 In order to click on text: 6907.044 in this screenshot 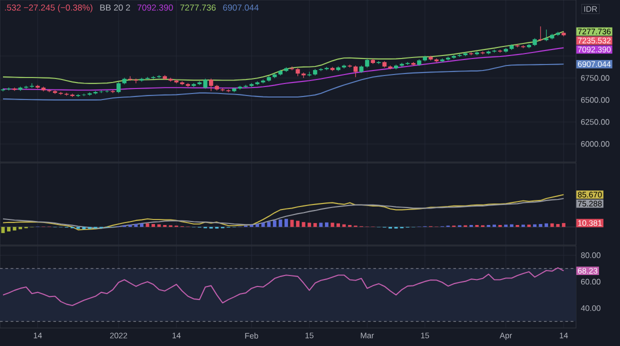, I will do `click(241, 7)`.